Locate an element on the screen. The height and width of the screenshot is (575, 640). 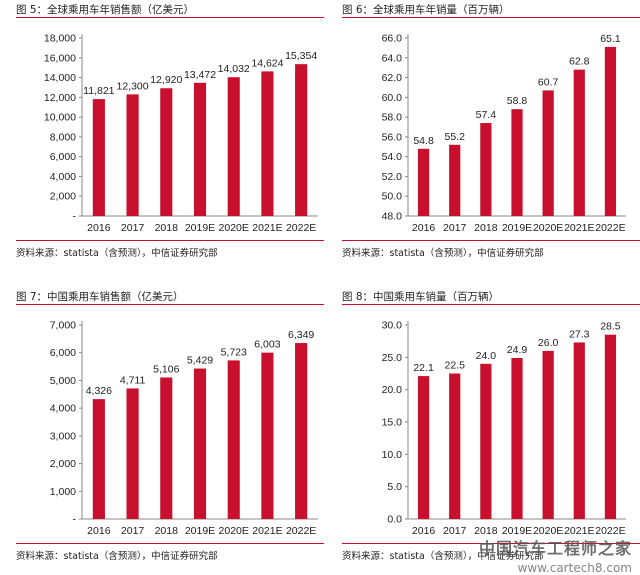
data-label: 14,624 is located at coordinates (267, 63).